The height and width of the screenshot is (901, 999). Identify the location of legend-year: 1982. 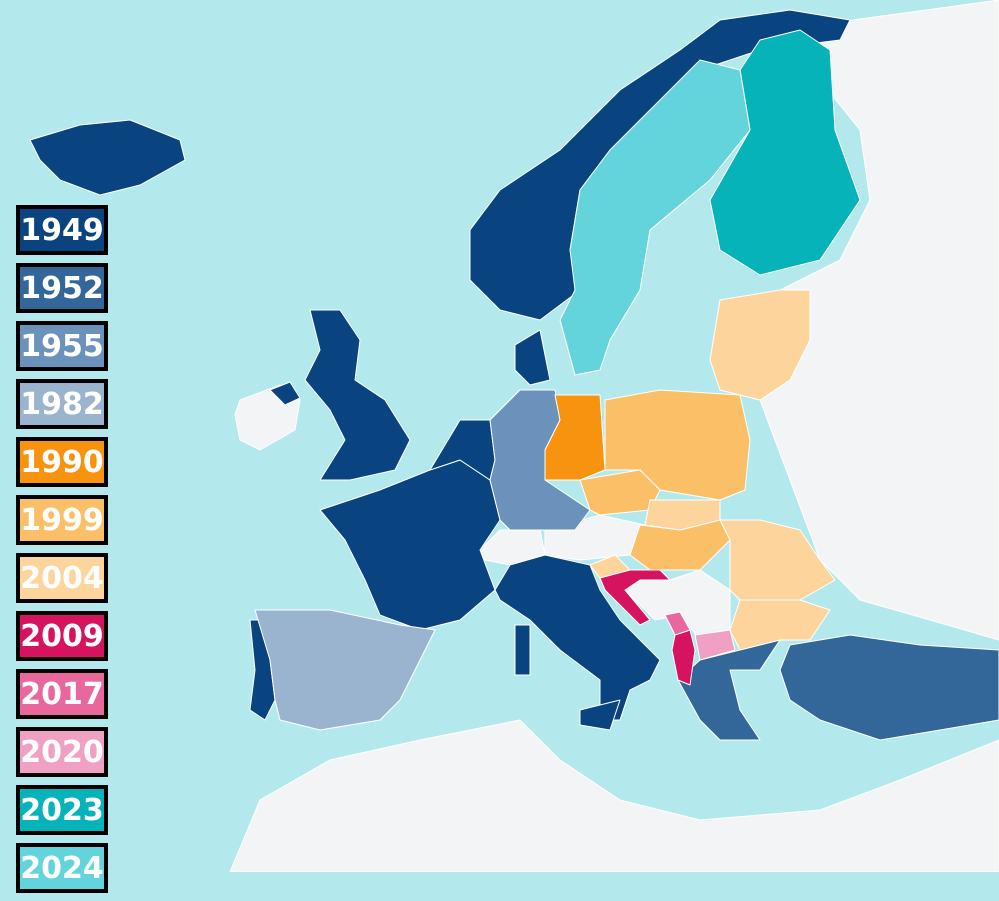
(62, 404).